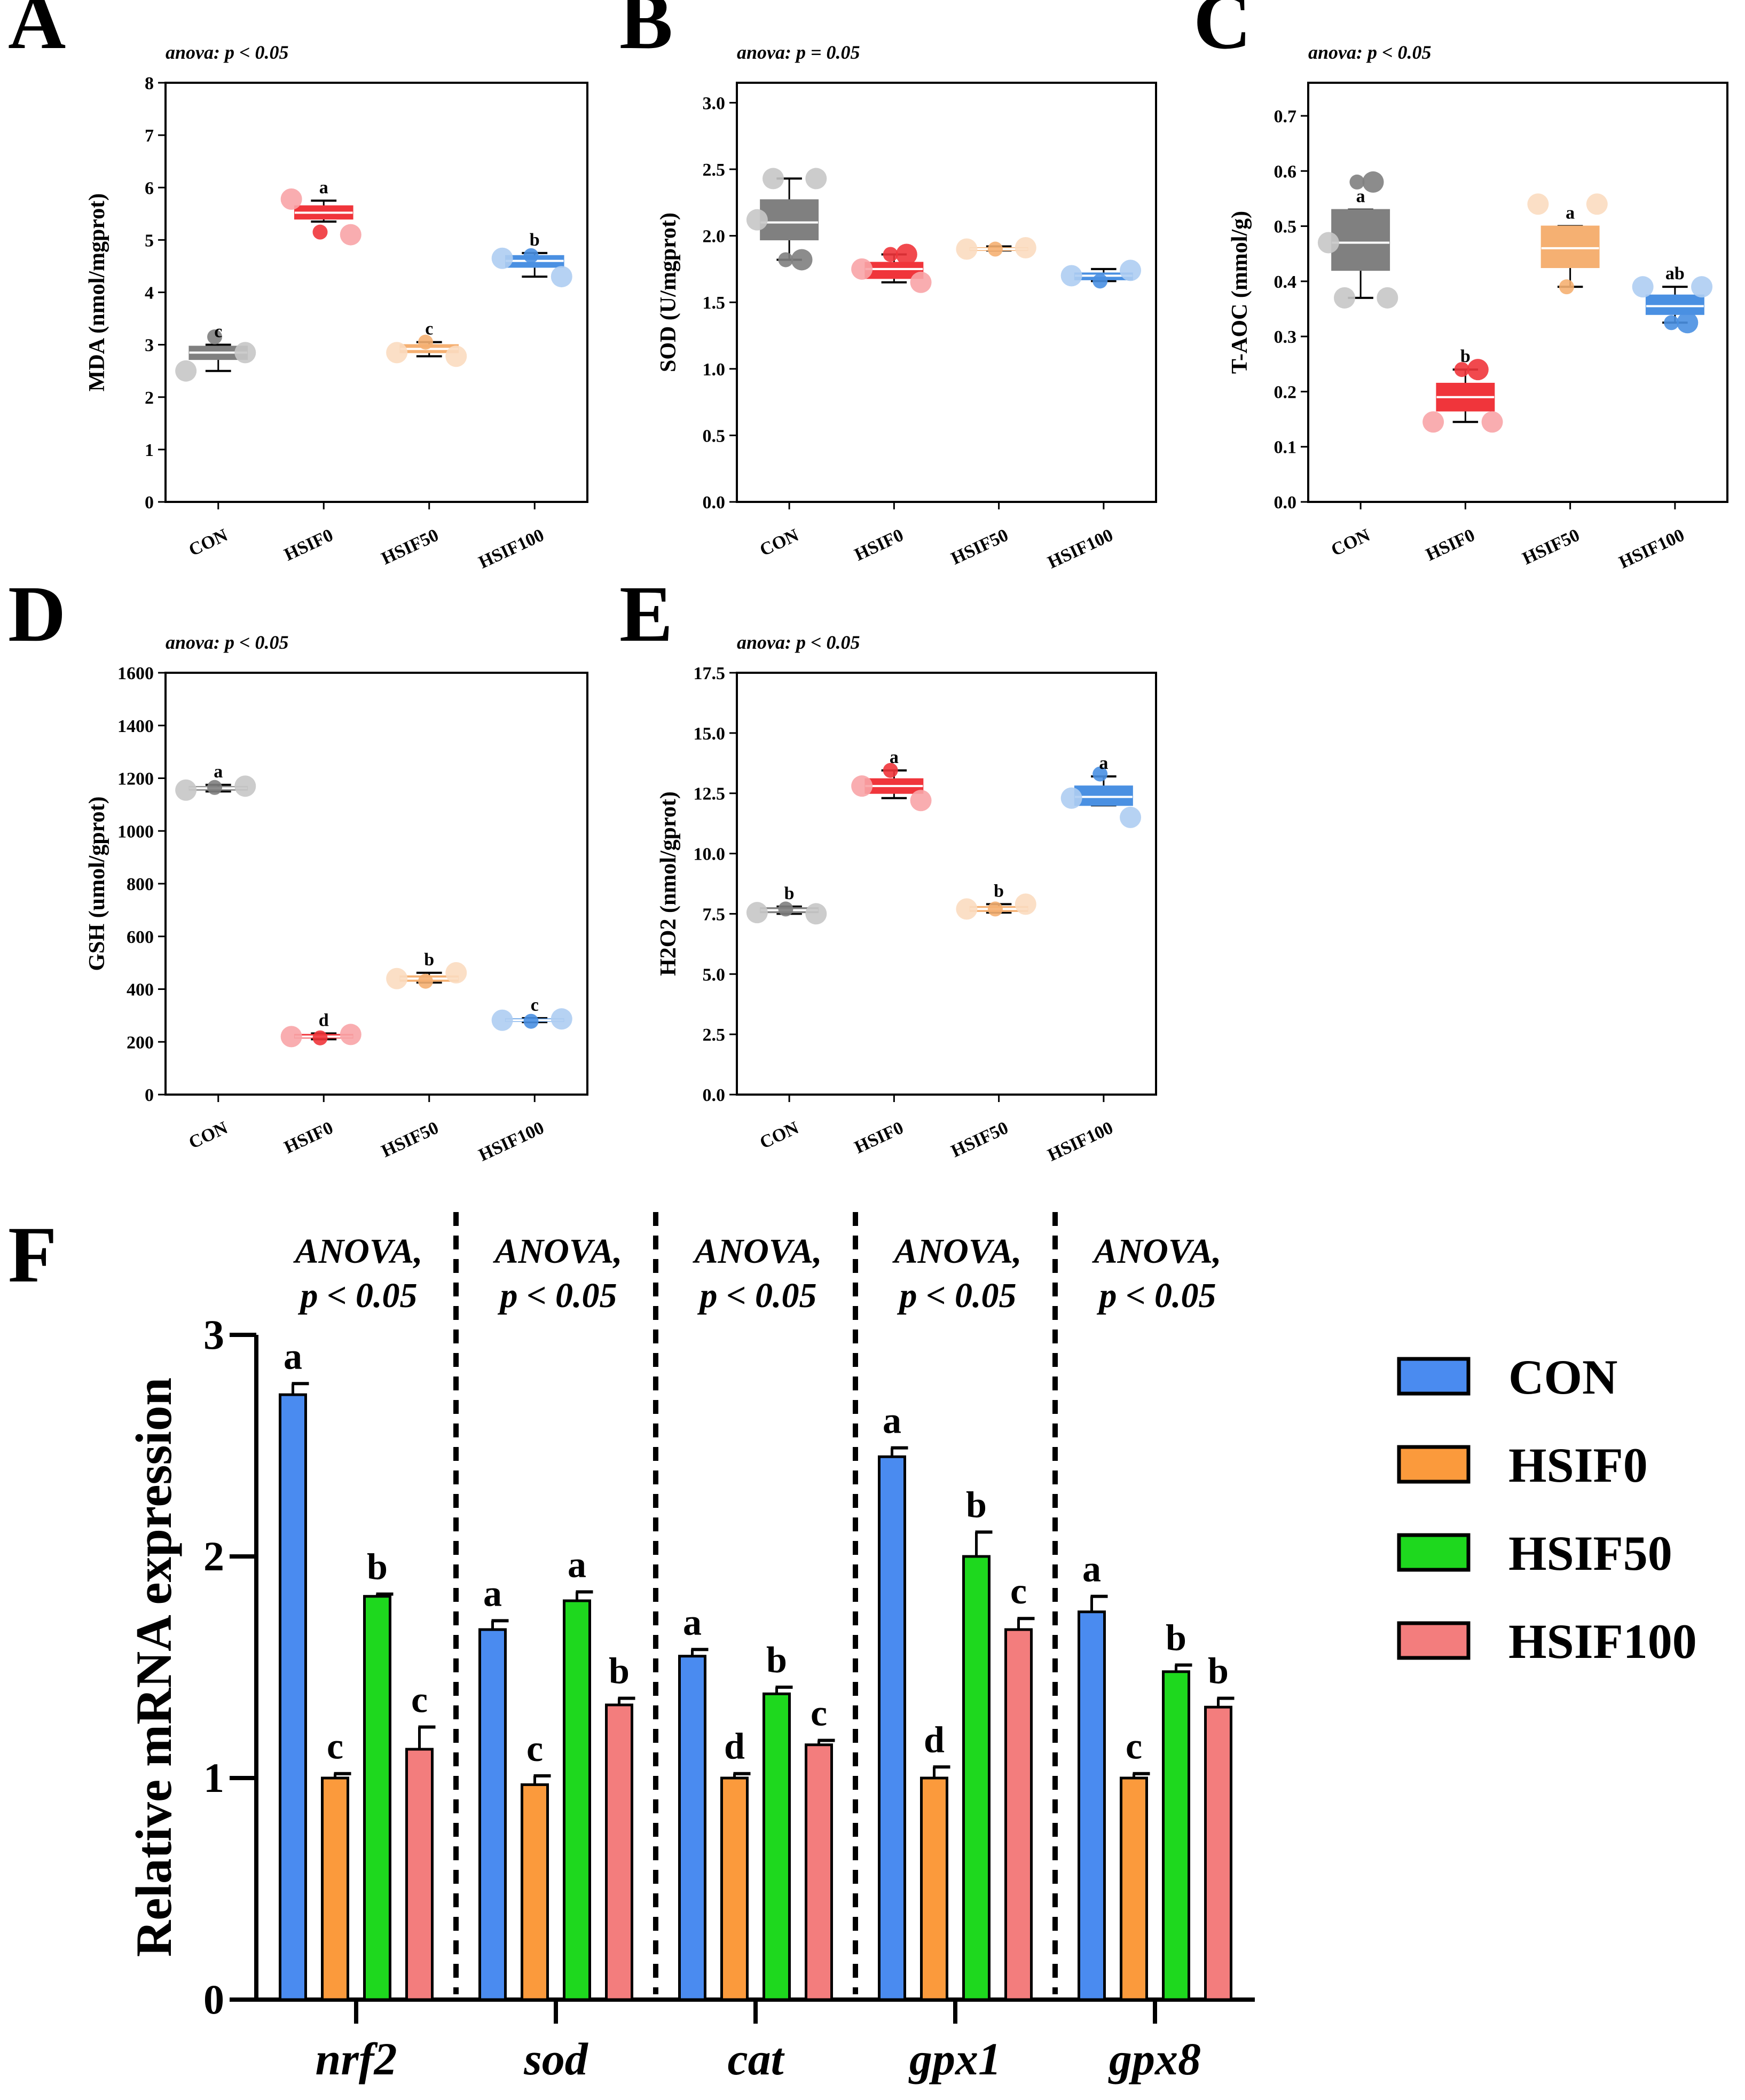 This screenshot has height=2100, width=1745. Describe the element at coordinates (1222, 33) in the screenshot. I see `panel-letter: C` at that location.